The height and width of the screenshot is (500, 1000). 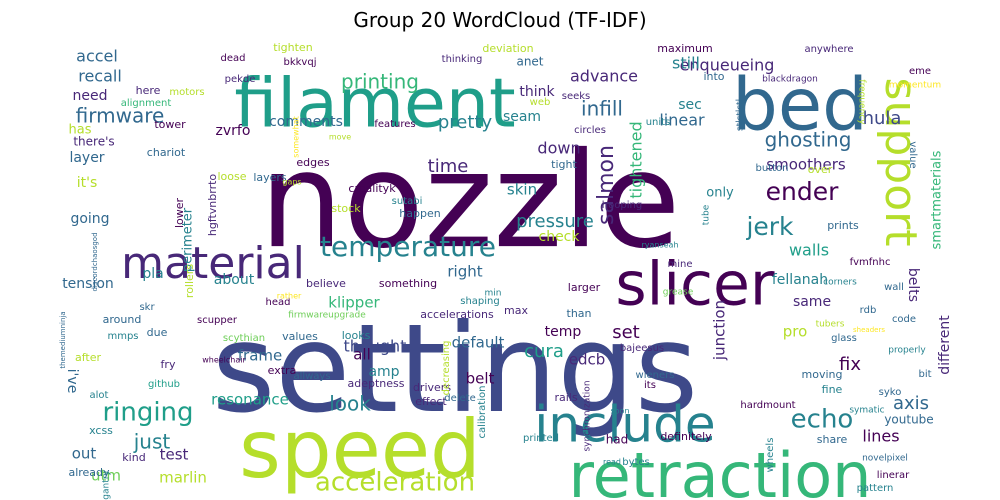 I want to click on word-larger: larger, so click(x=584, y=287).